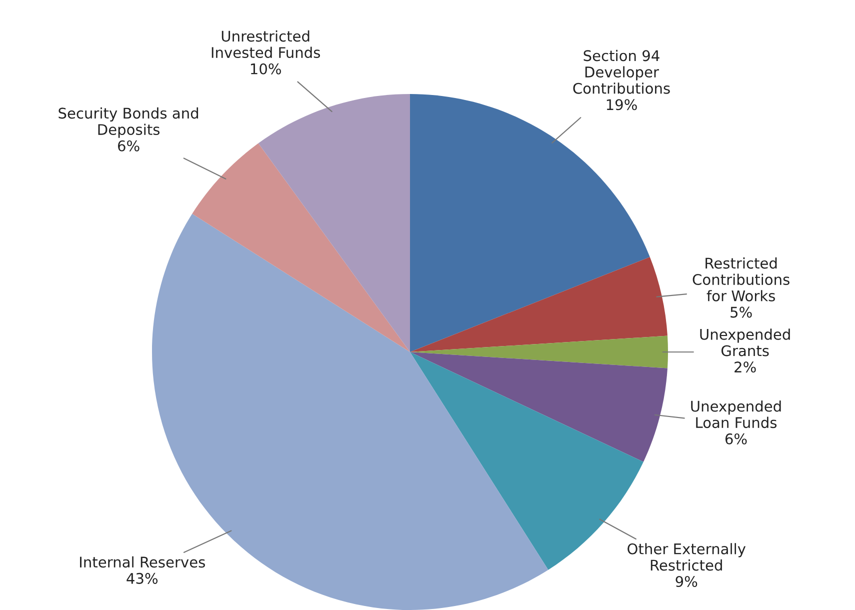 The image size is (855, 610). I want to click on slice-label: Security Bonds and Deposits, so click(128, 122).